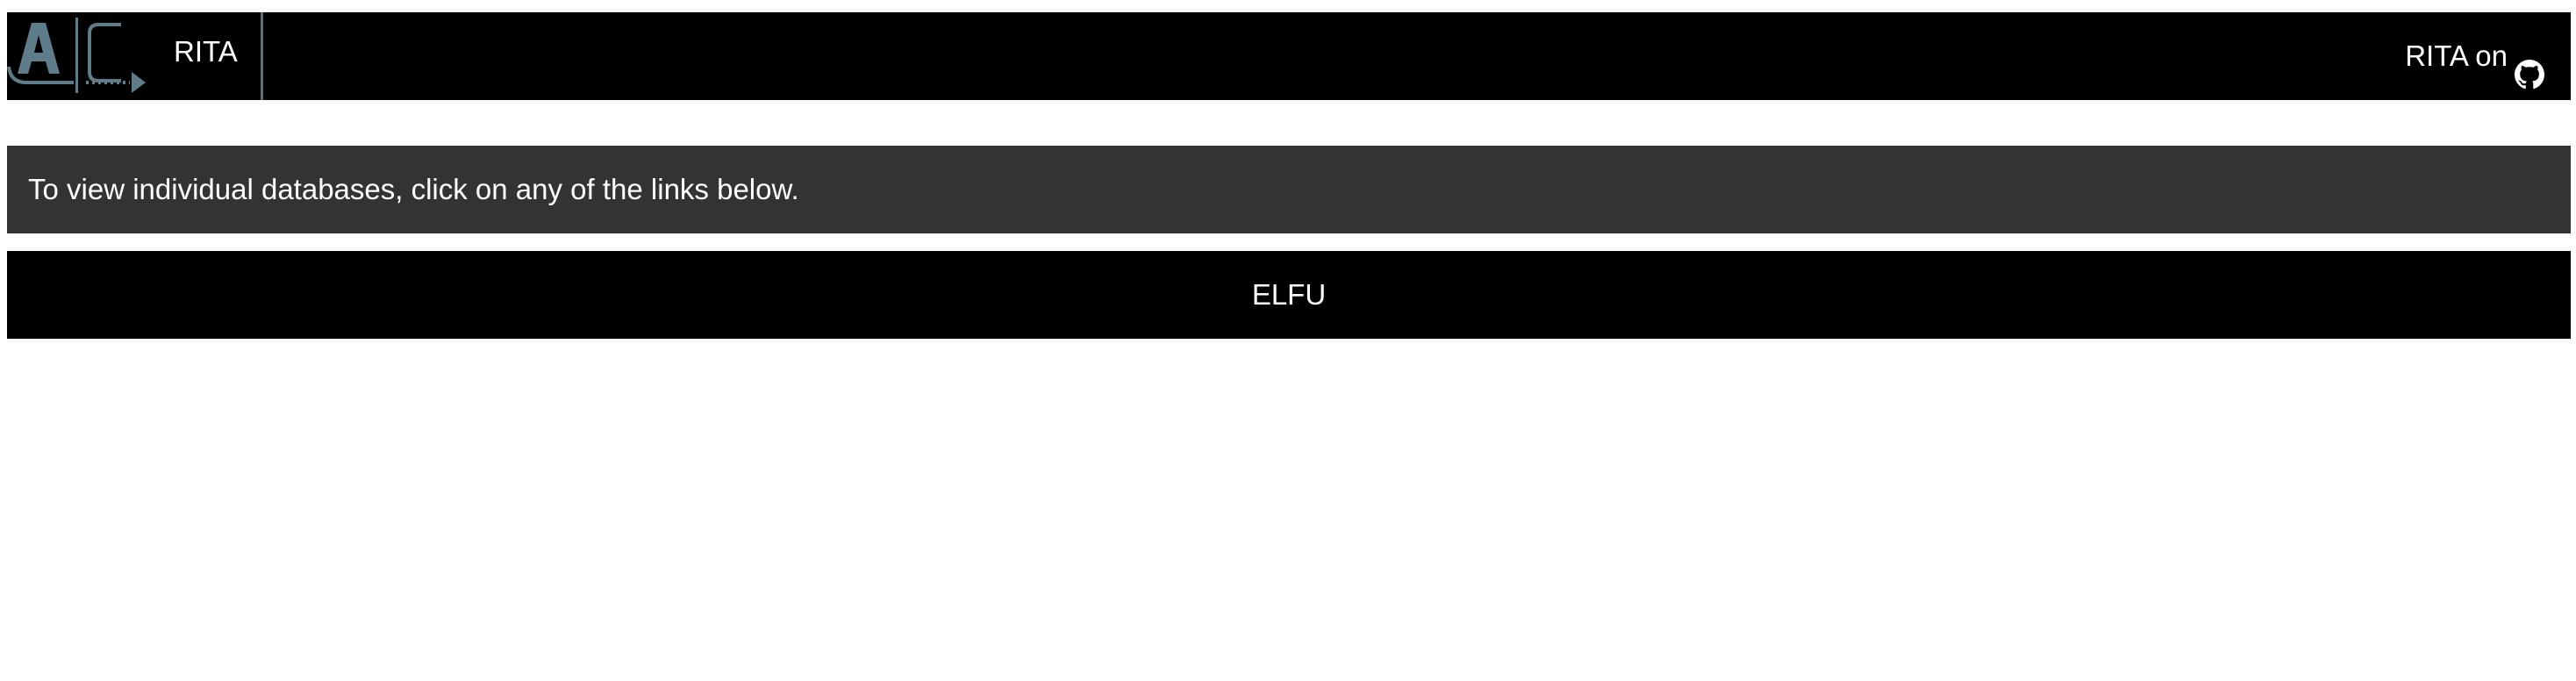 This screenshot has width=2576, height=681. Describe the element at coordinates (2456, 55) in the screenshot. I see `github-link-label: RITA on` at that location.